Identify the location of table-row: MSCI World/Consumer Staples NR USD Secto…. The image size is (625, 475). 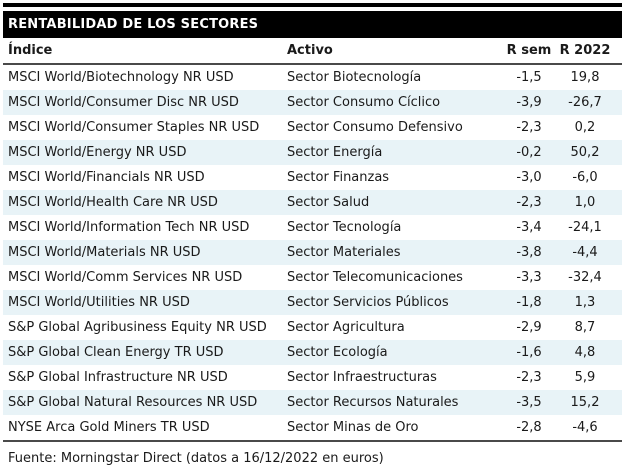
(312, 127).